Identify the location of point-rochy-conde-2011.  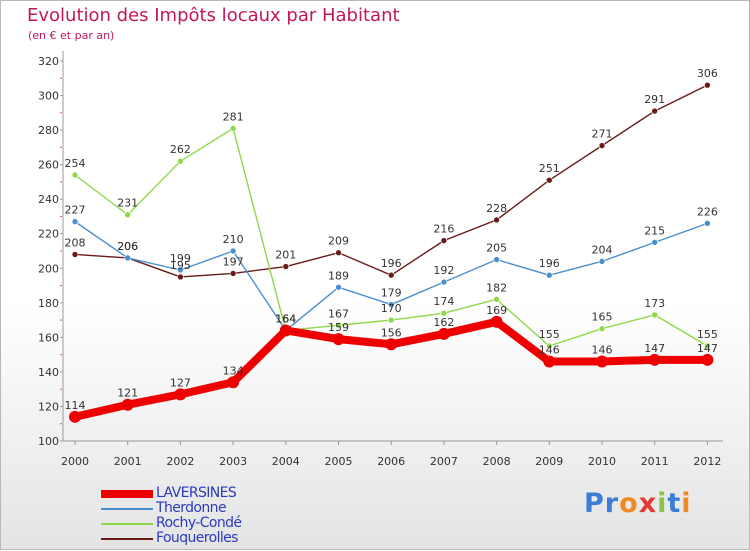
(655, 315).